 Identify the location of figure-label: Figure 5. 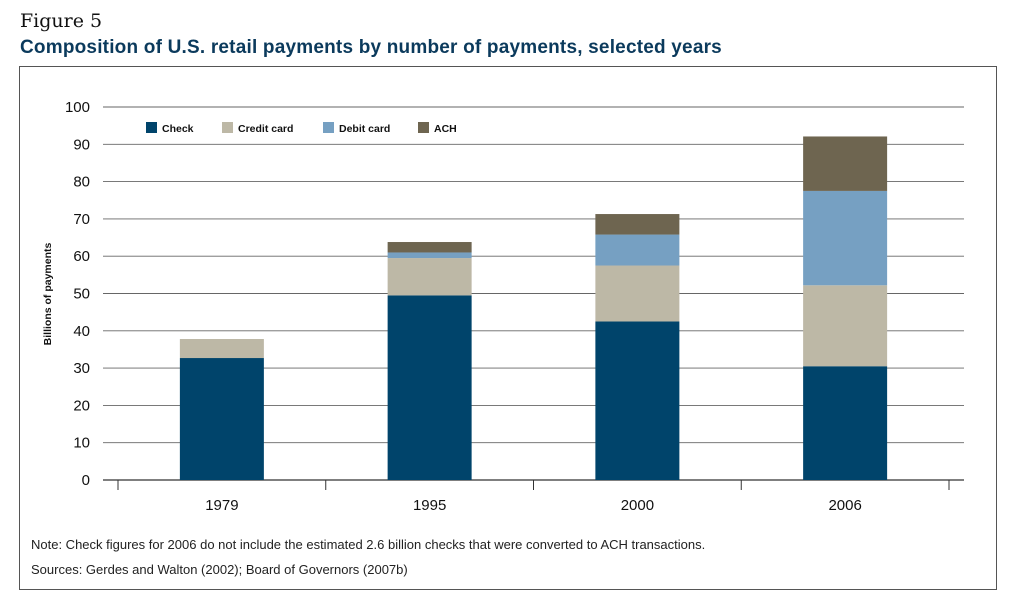
(61, 21).